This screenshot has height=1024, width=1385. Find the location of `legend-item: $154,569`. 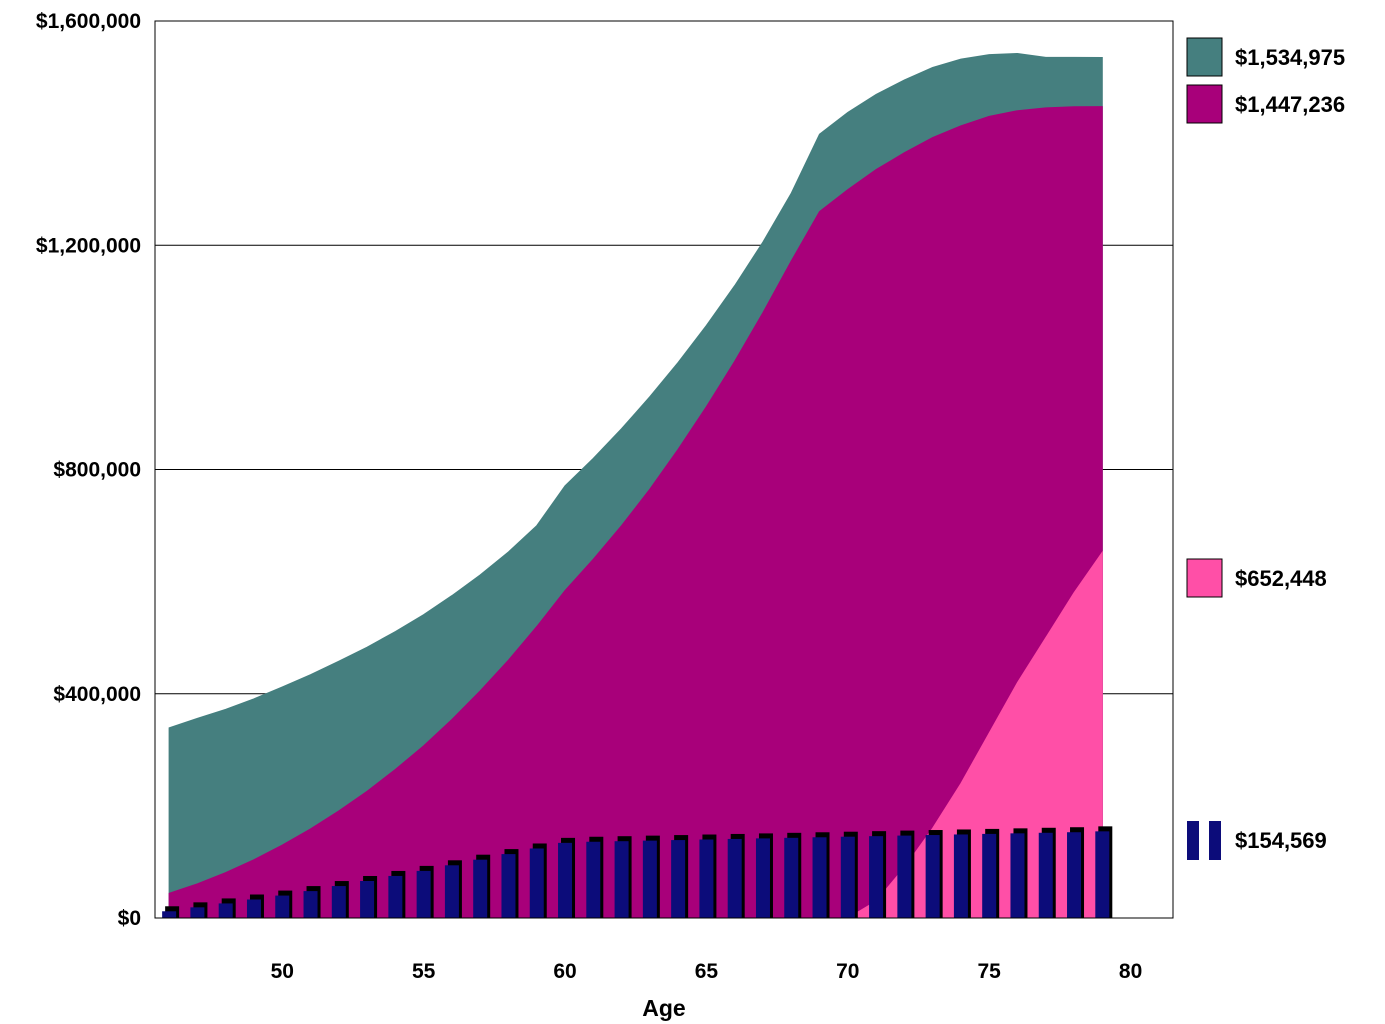

legend-item: $154,569 is located at coordinates (1257, 840).